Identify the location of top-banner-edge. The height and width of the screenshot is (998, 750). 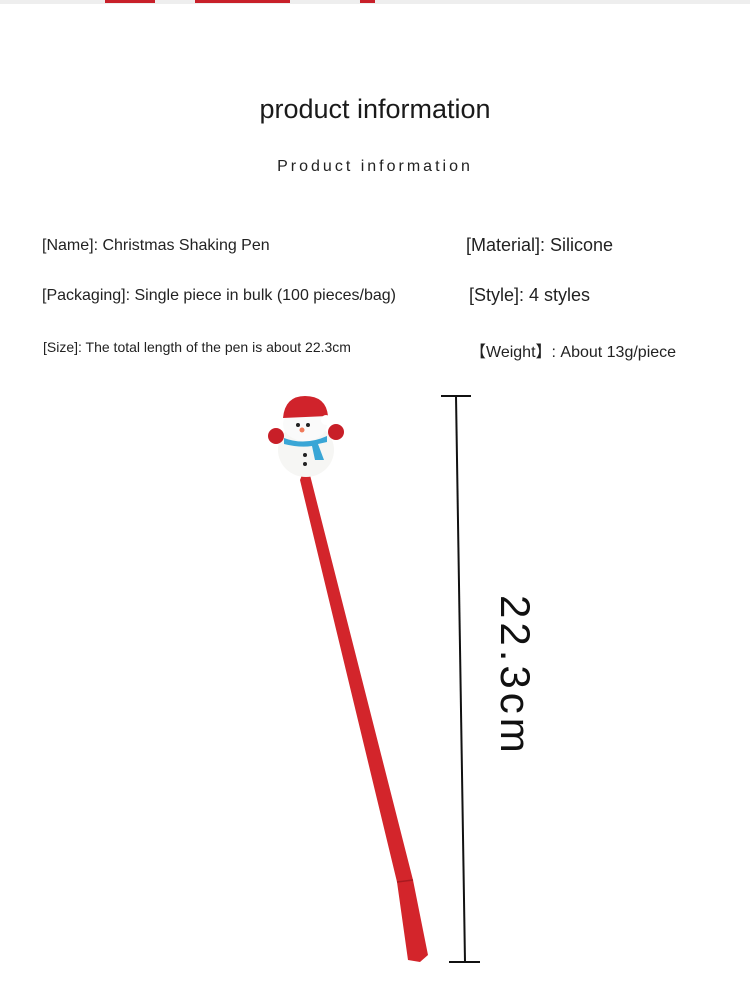
(375, 2).